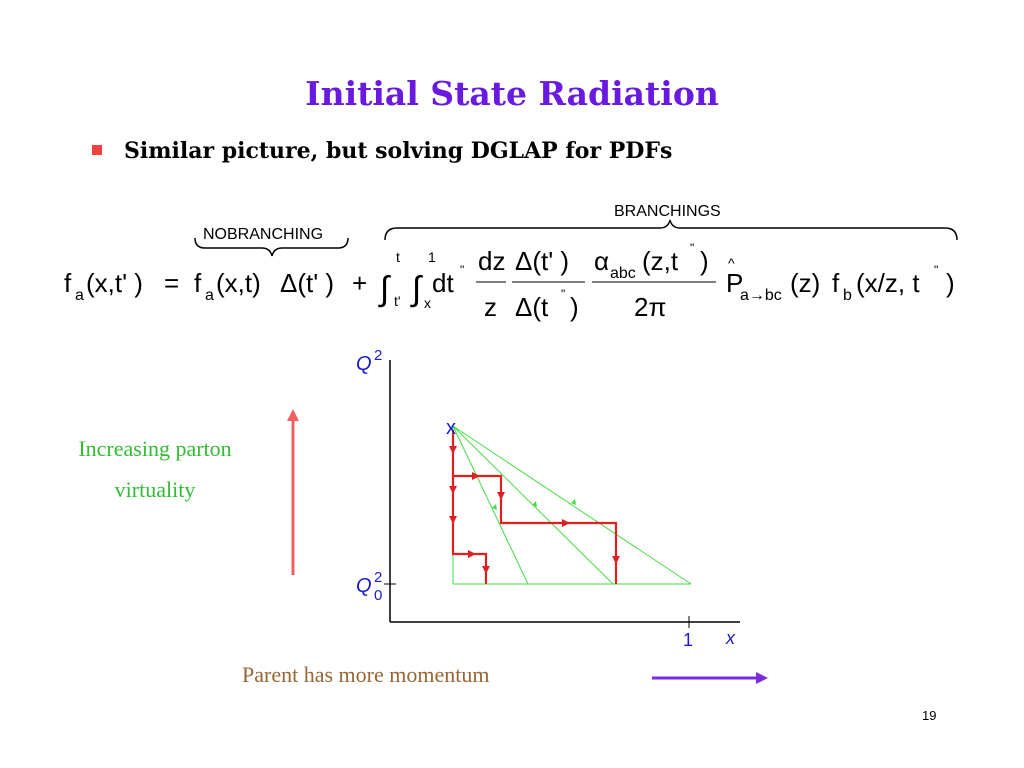  Describe the element at coordinates (805, 283) in the screenshot. I see `svg-text: (z)` at that location.